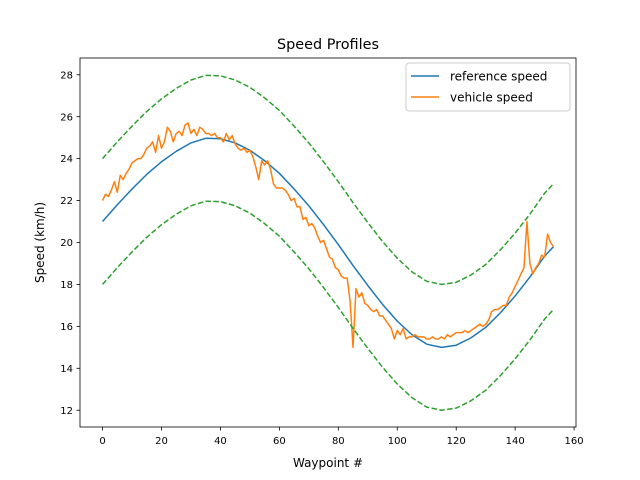 This screenshot has height=480, width=640. What do you see at coordinates (66, 327) in the screenshot?
I see `y-tick-label: 16` at bounding box center [66, 327].